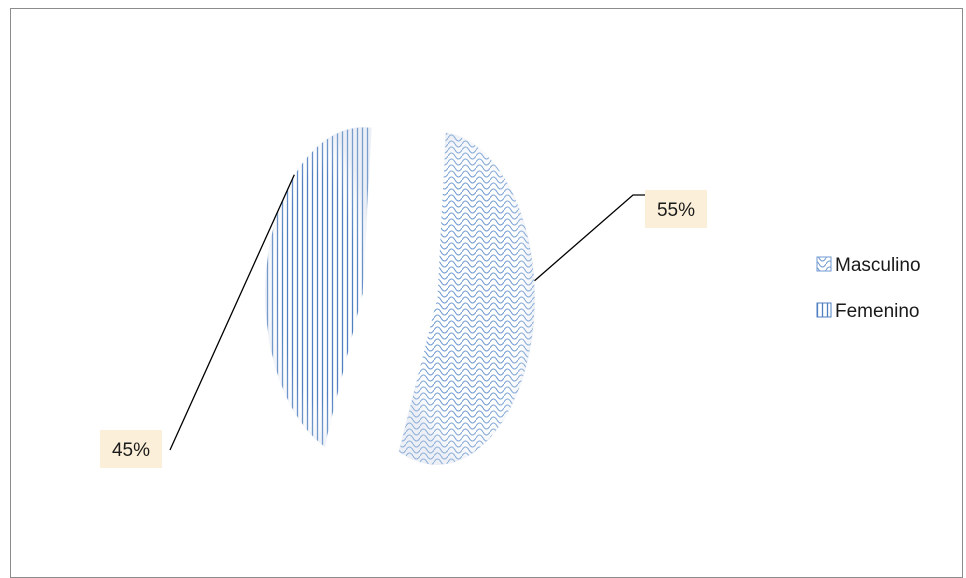 Image resolution: width=966 pixels, height=578 pixels. What do you see at coordinates (878, 265) in the screenshot?
I see `legend-label-masculino: Masculino` at bounding box center [878, 265].